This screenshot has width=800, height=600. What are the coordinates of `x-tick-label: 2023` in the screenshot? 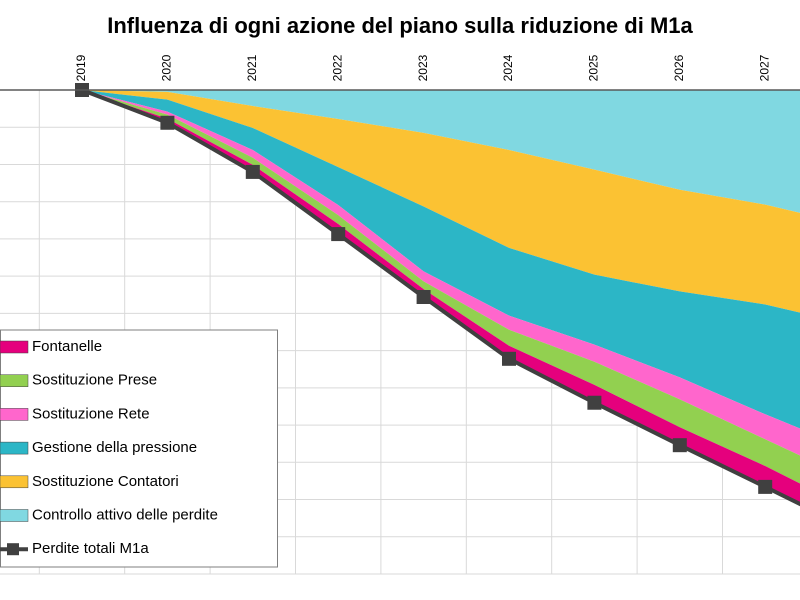 It's located at (423, 67).